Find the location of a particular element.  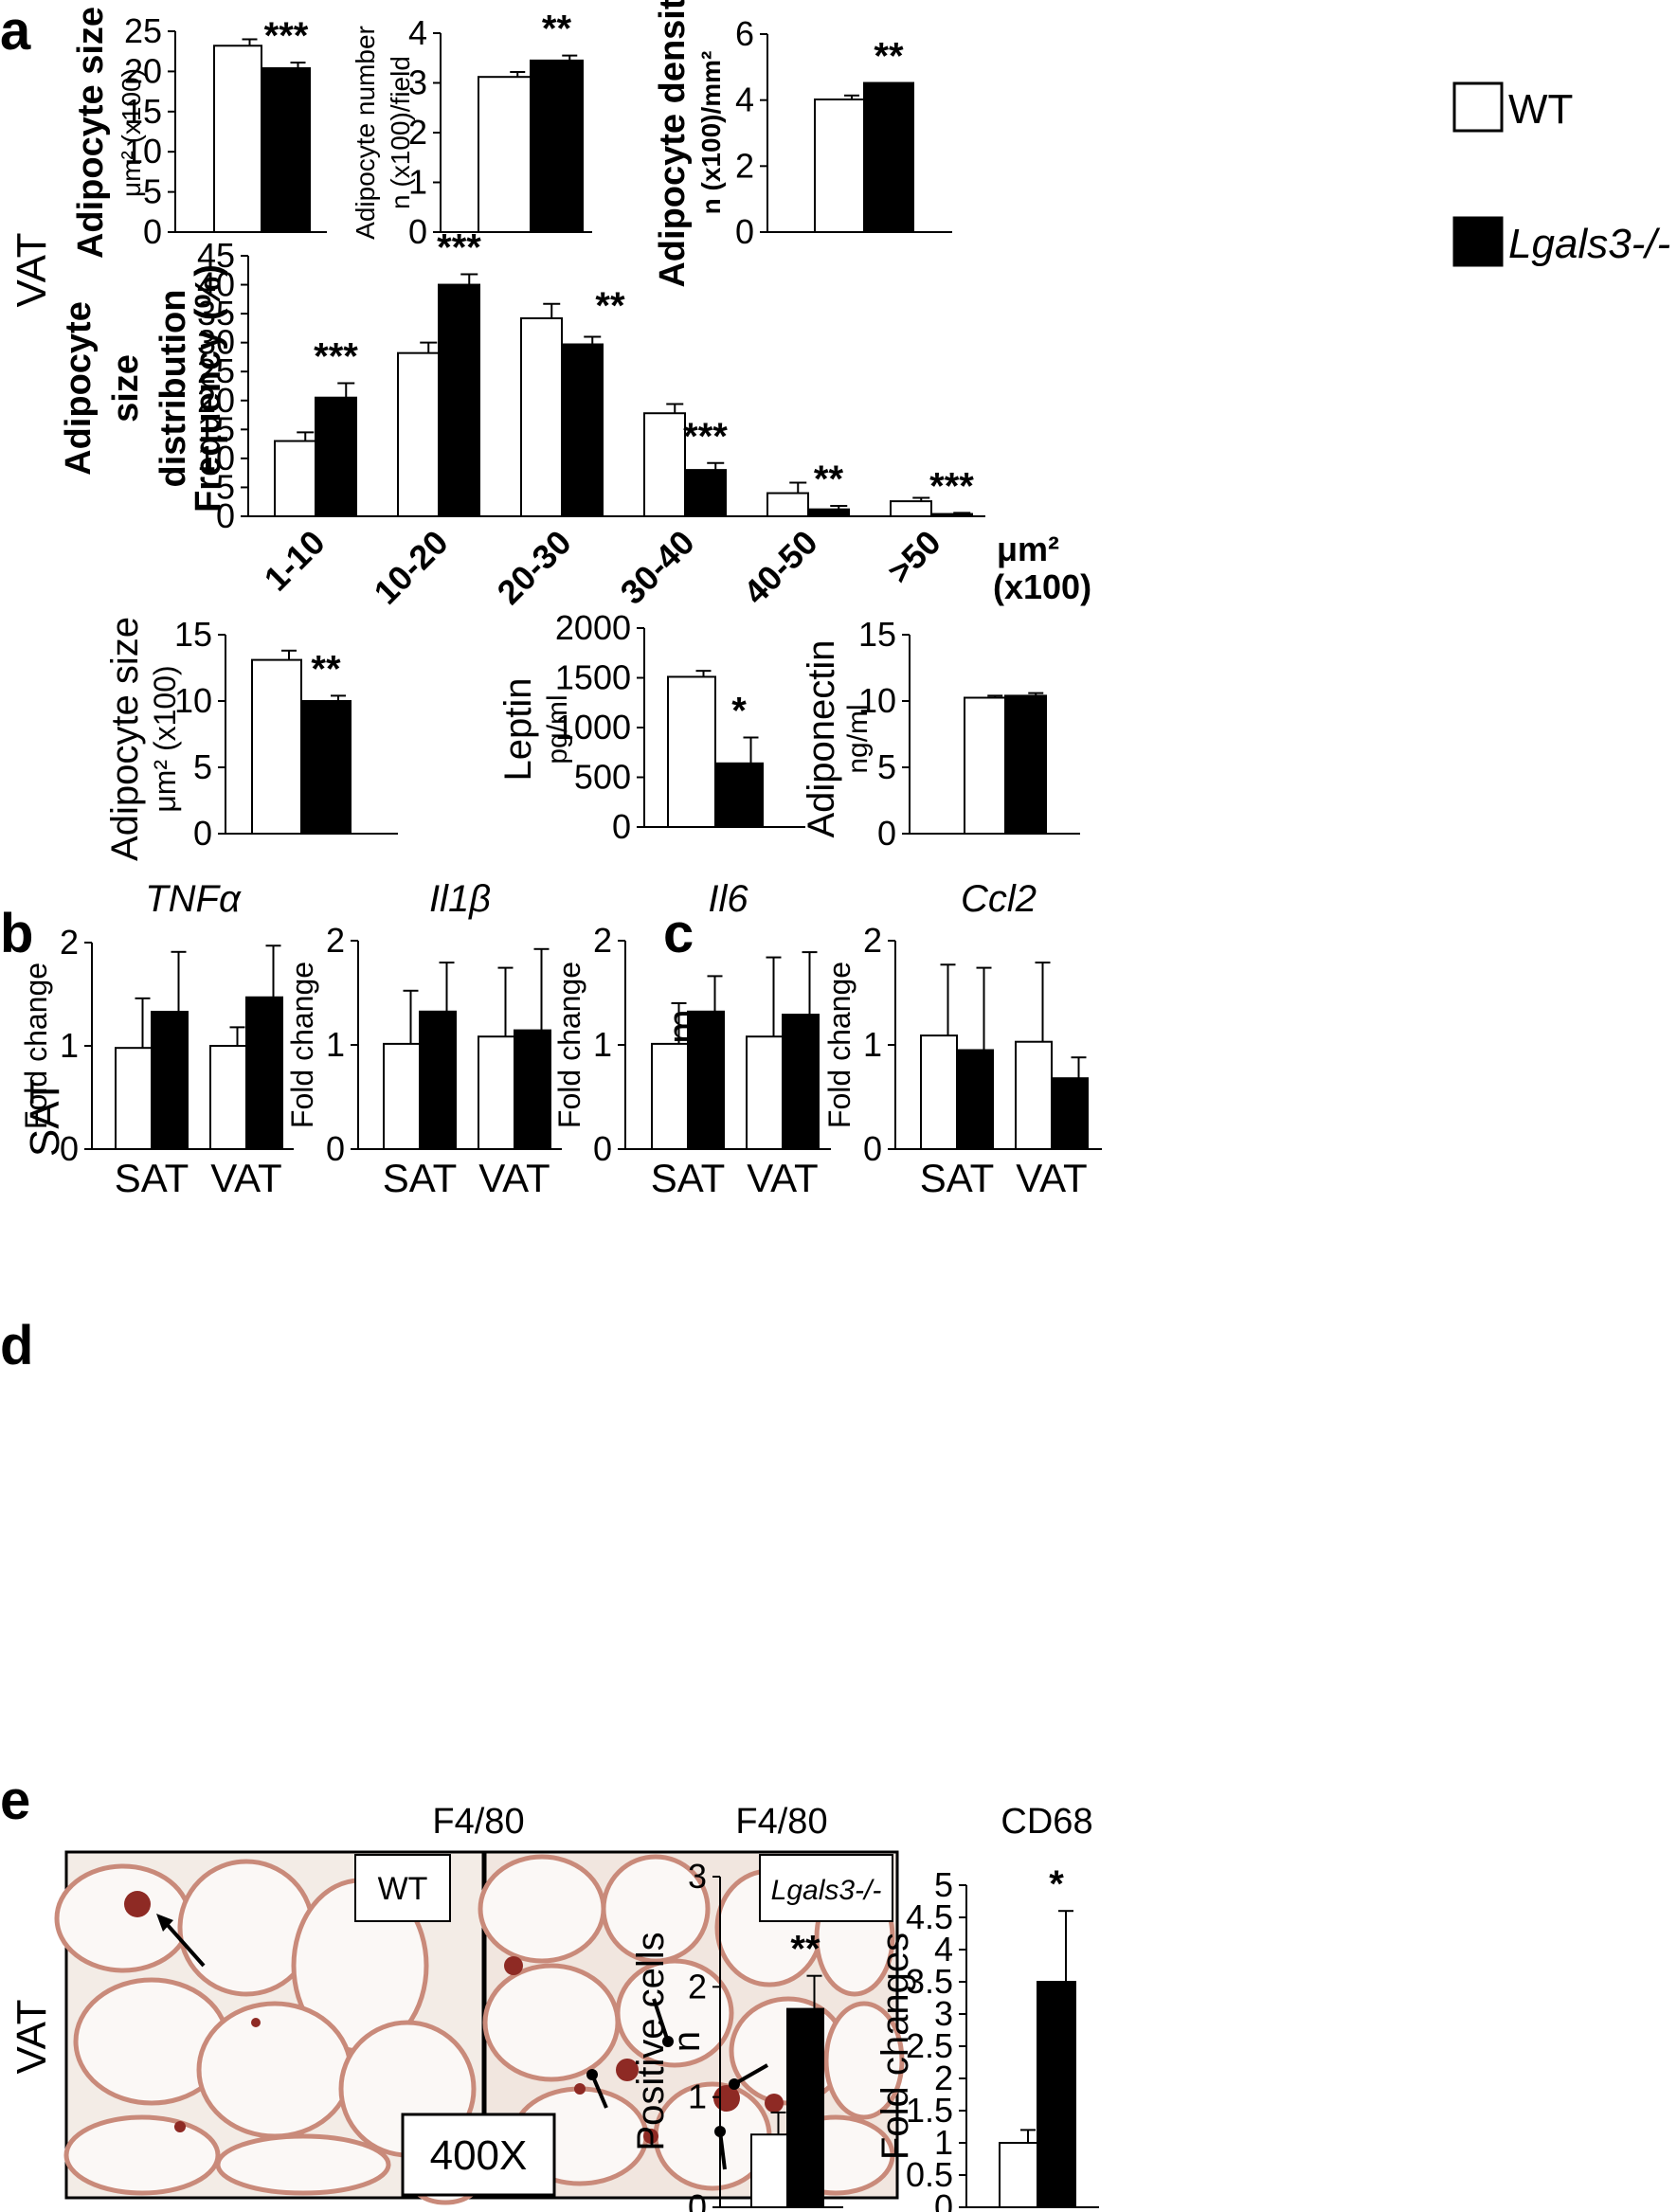

chart-a_density: 0 2 4 6 ** Adipocyte density n (x100)/mm² is located at coordinates (803, 144).